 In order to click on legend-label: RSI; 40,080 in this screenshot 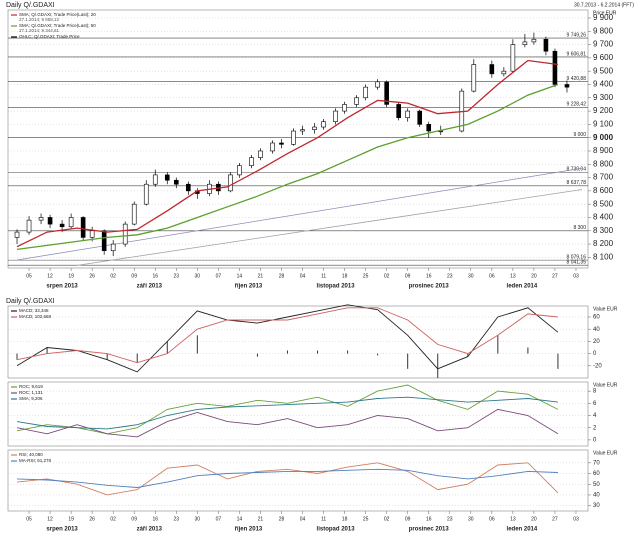, I will do `click(31, 454)`.